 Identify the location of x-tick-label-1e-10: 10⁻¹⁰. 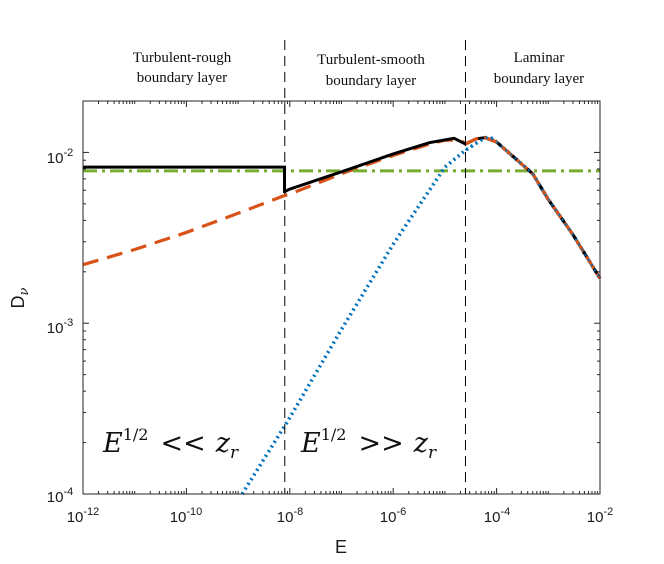
(186, 516).